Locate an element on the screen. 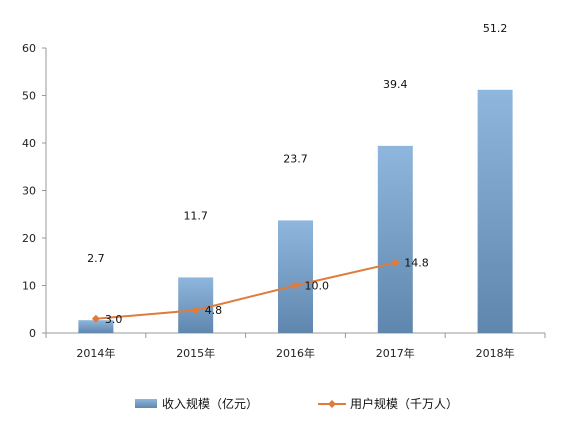  line-series is located at coordinates (245, 290).